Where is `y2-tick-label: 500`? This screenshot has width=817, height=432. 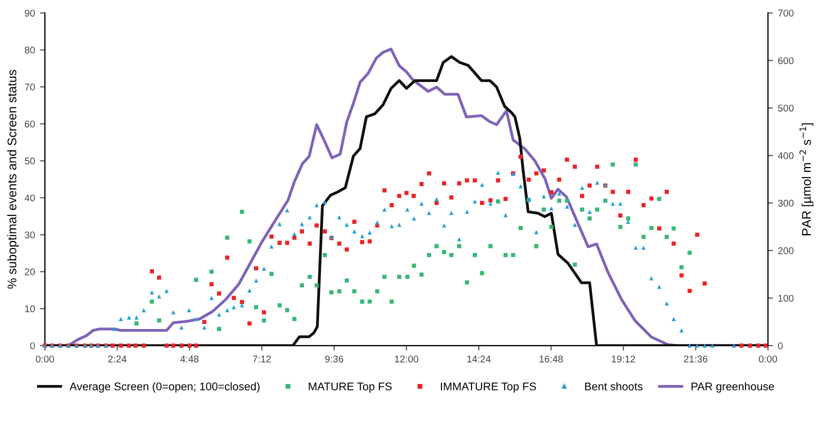
y2-tick-label: 500 is located at coordinates (786, 108).